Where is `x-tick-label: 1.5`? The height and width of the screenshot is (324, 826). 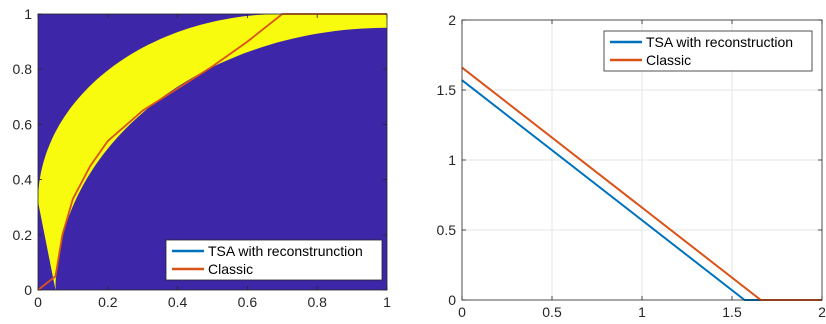 x-tick-label: 1.5 is located at coordinates (732, 312).